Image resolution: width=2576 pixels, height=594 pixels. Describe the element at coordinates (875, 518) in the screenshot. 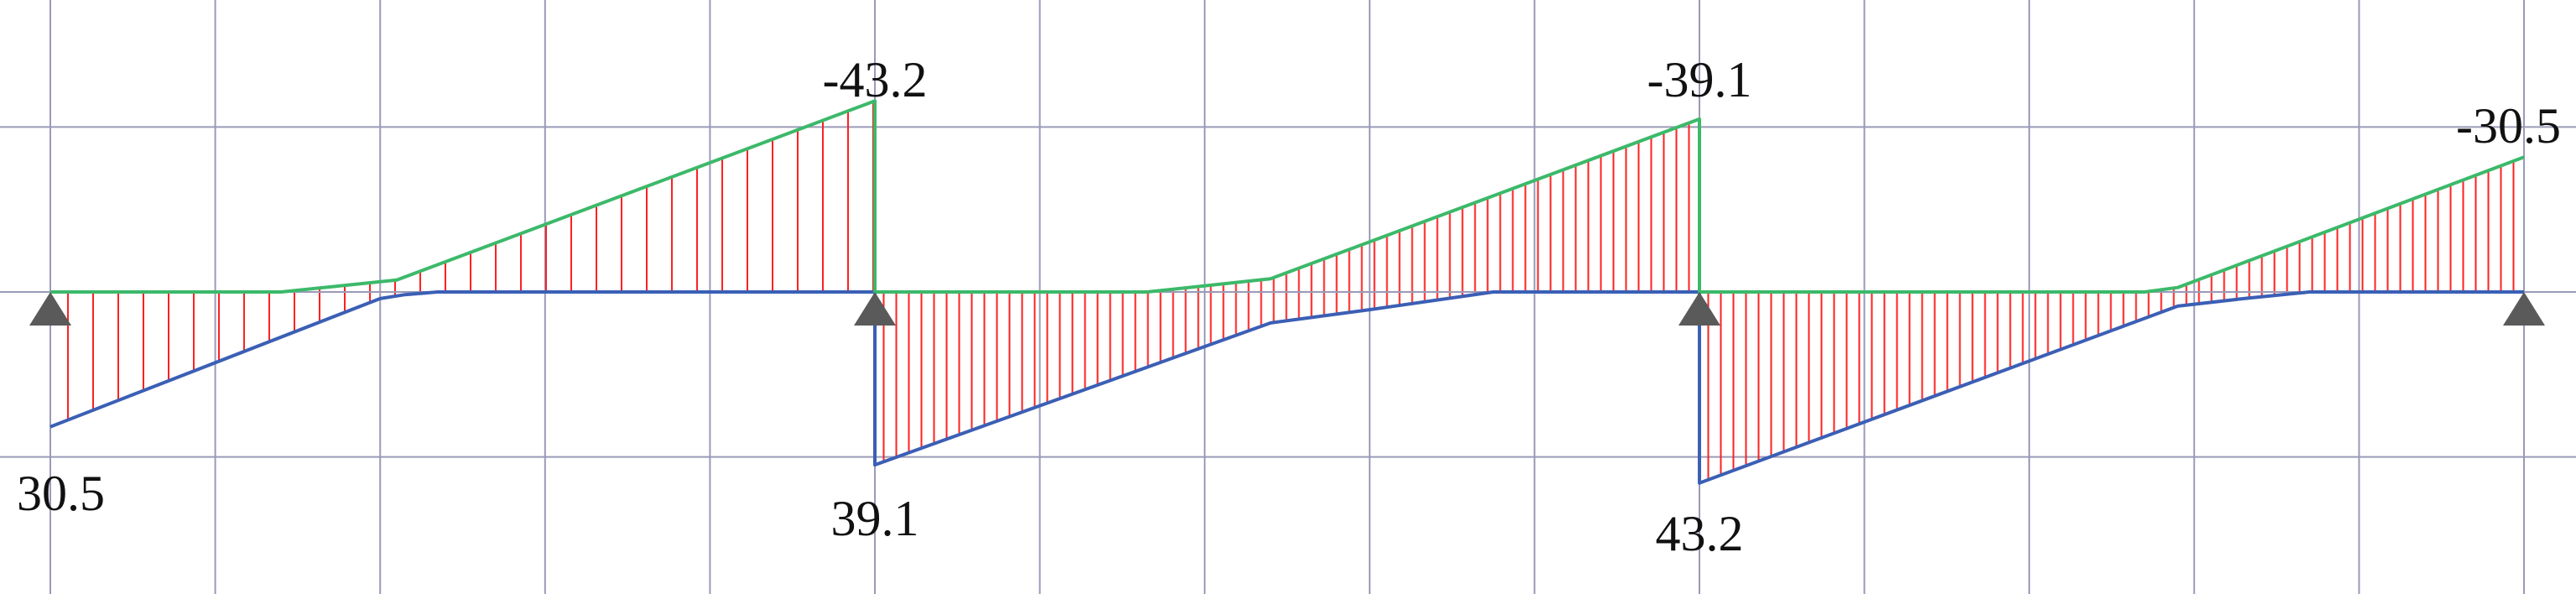

I see `value-label: 39.1` at that location.